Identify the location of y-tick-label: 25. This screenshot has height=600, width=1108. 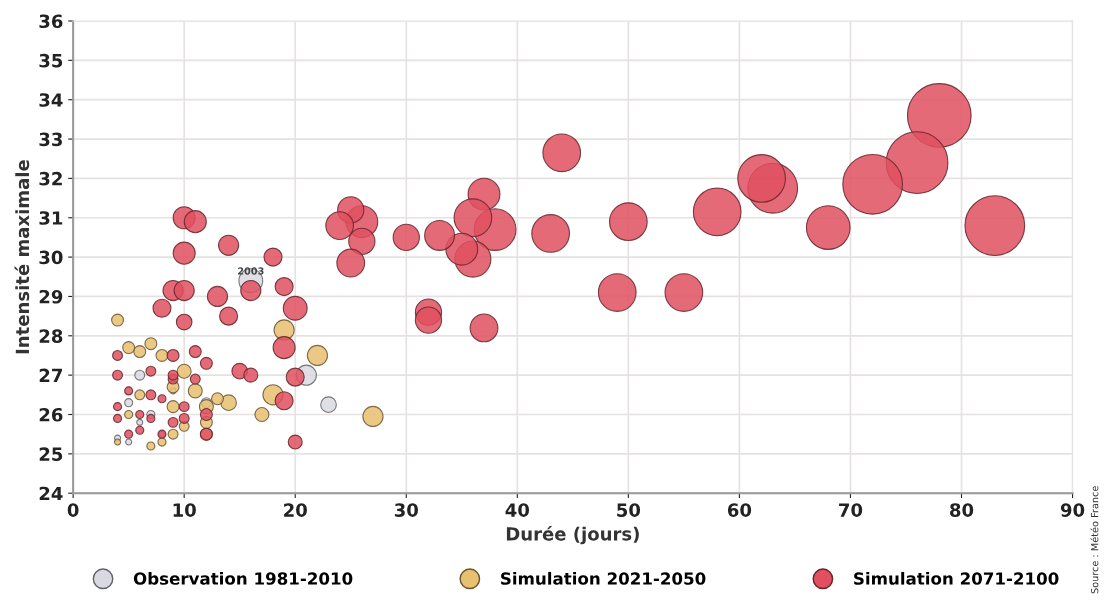
(51, 454).